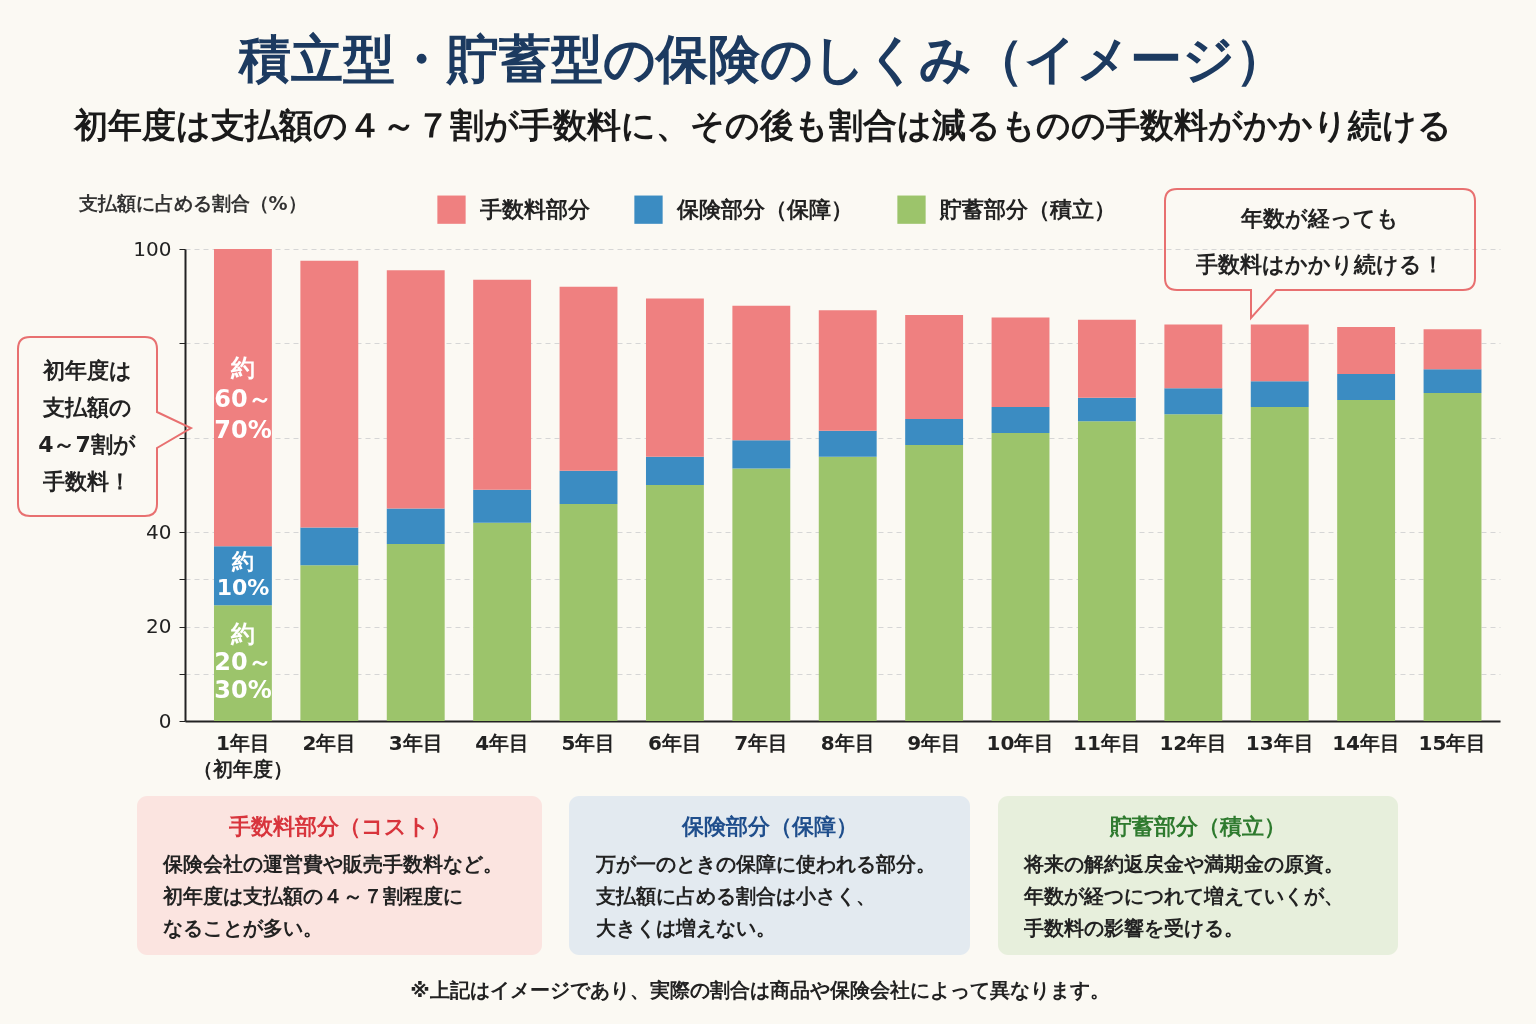 Image resolution: width=1536 pixels, height=1024 pixels. Describe the element at coordinates (1027, 209) in the screenshot. I see `legend-label: 貯蓄部分（積立）` at that location.